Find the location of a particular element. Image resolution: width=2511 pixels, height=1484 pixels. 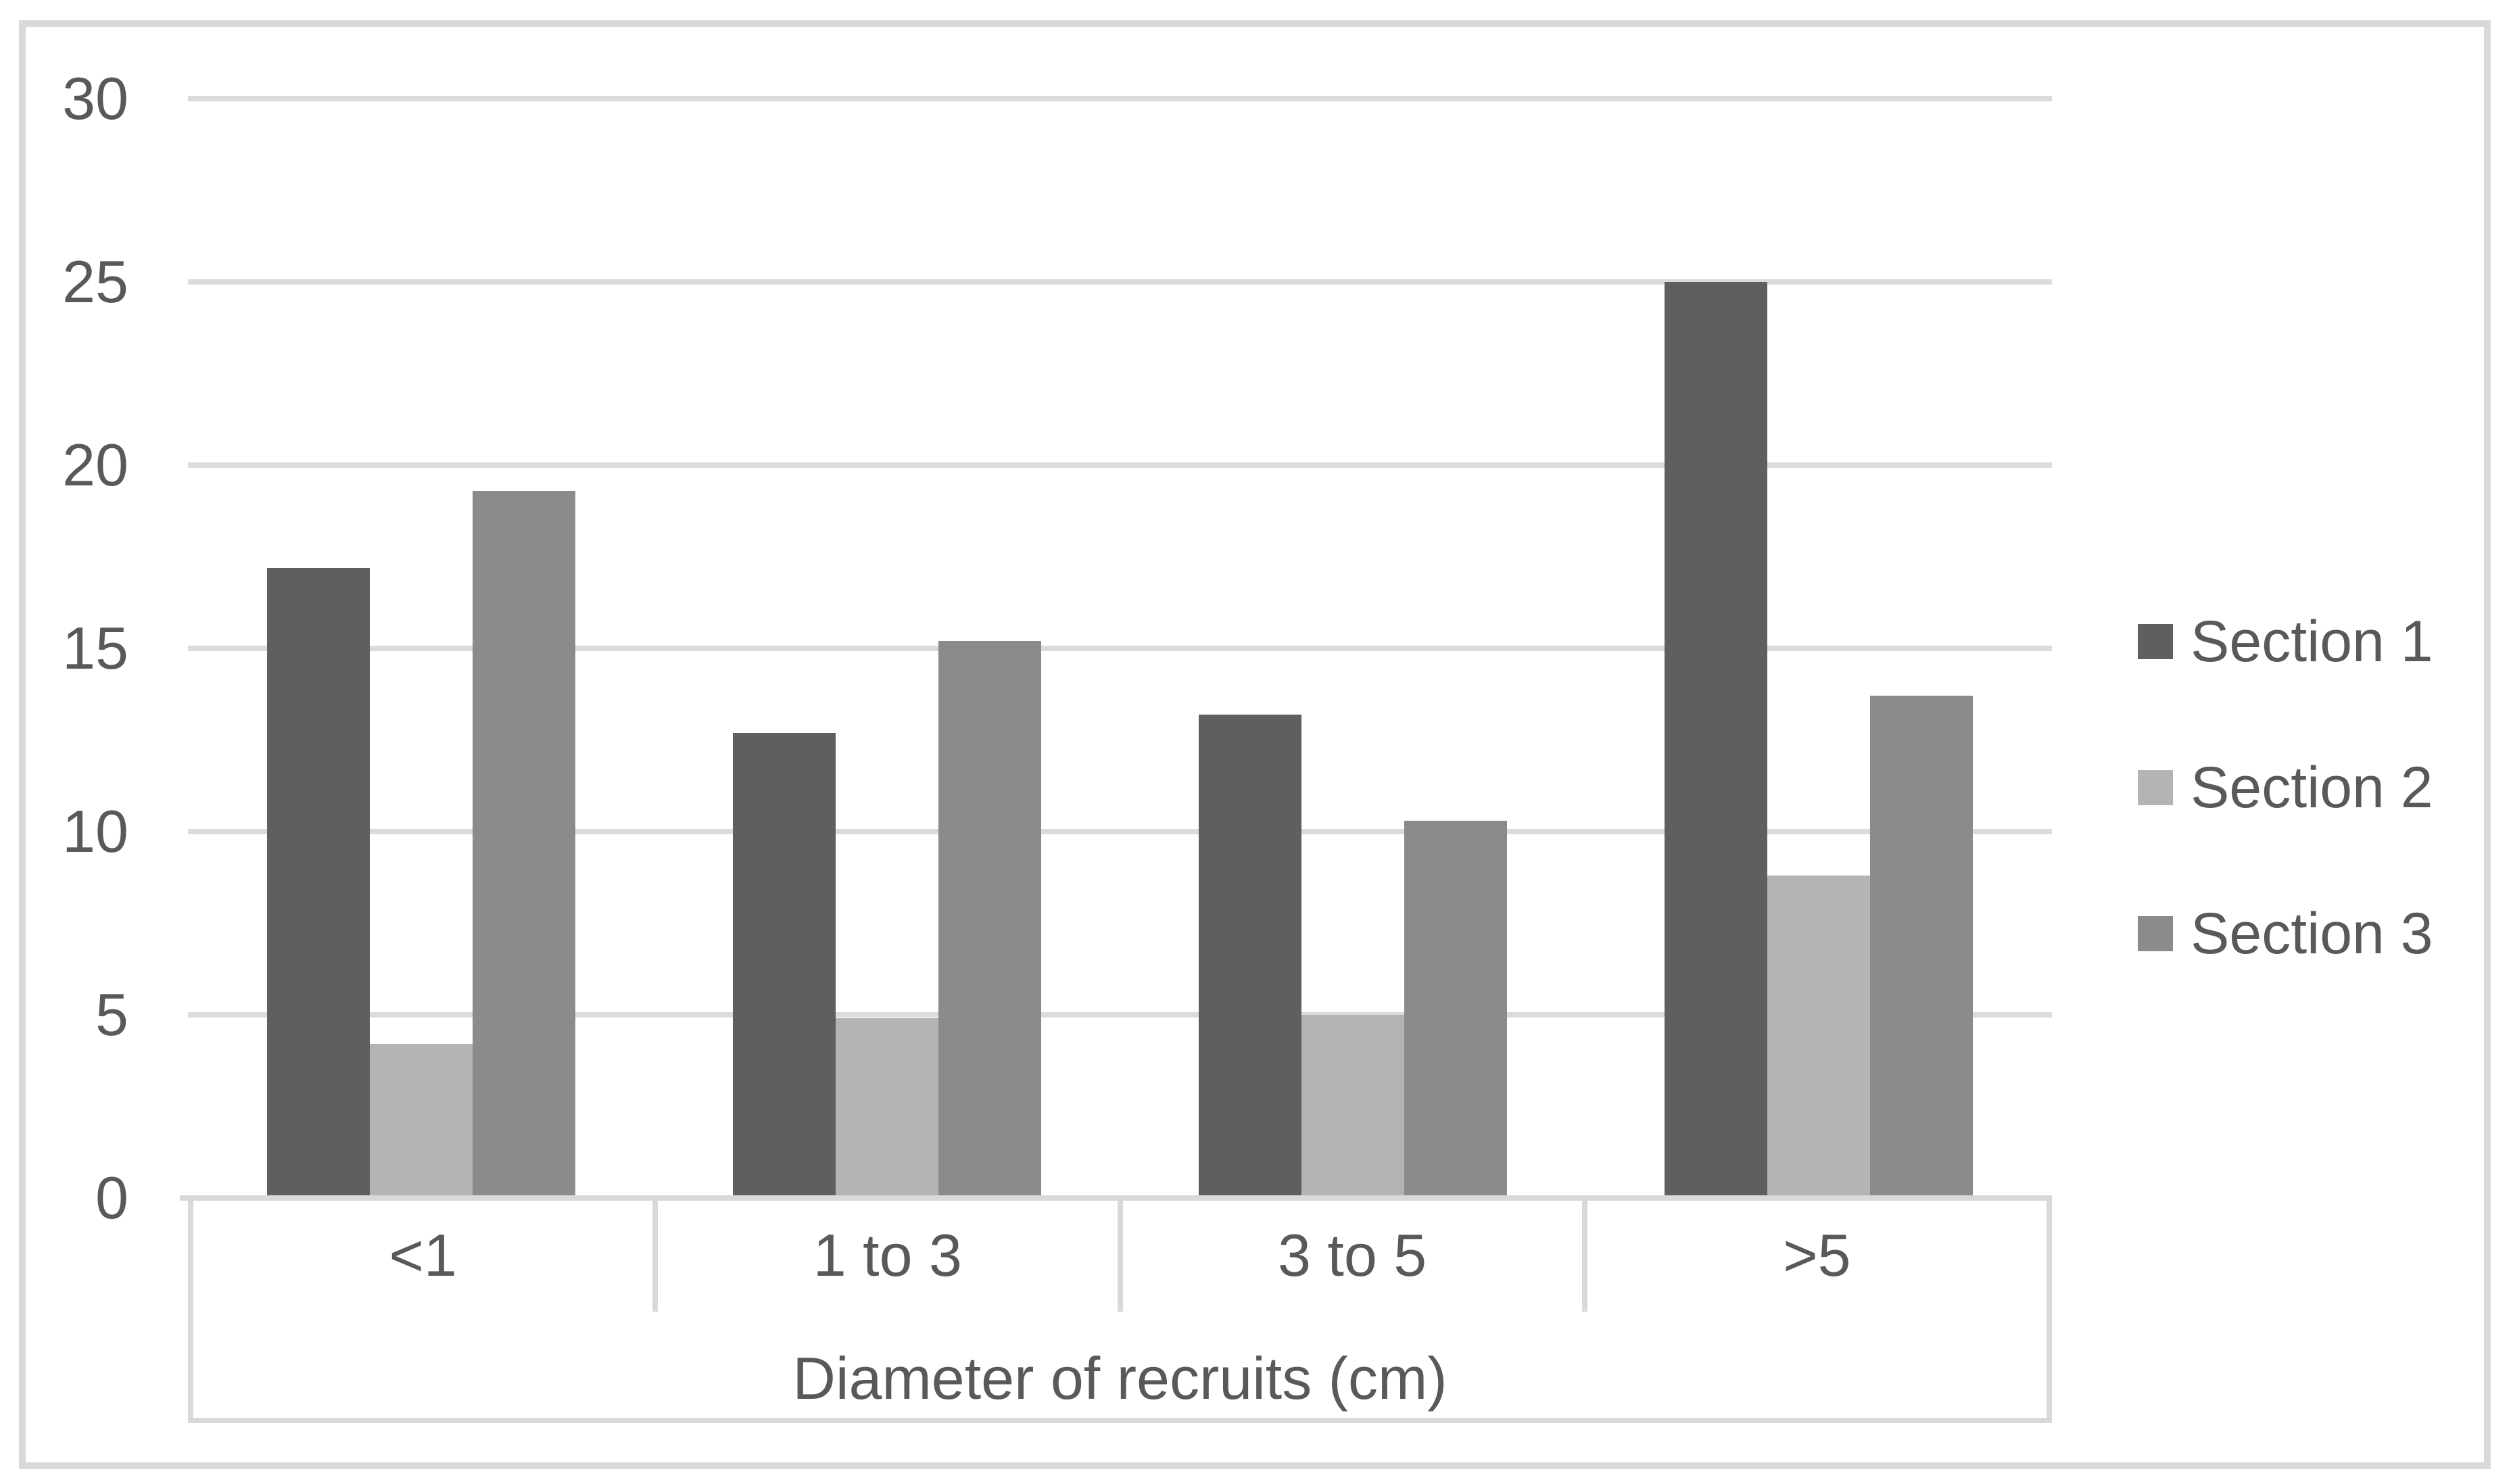

legend-entry-section-2: Section 2 is located at coordinates (2285, 787).